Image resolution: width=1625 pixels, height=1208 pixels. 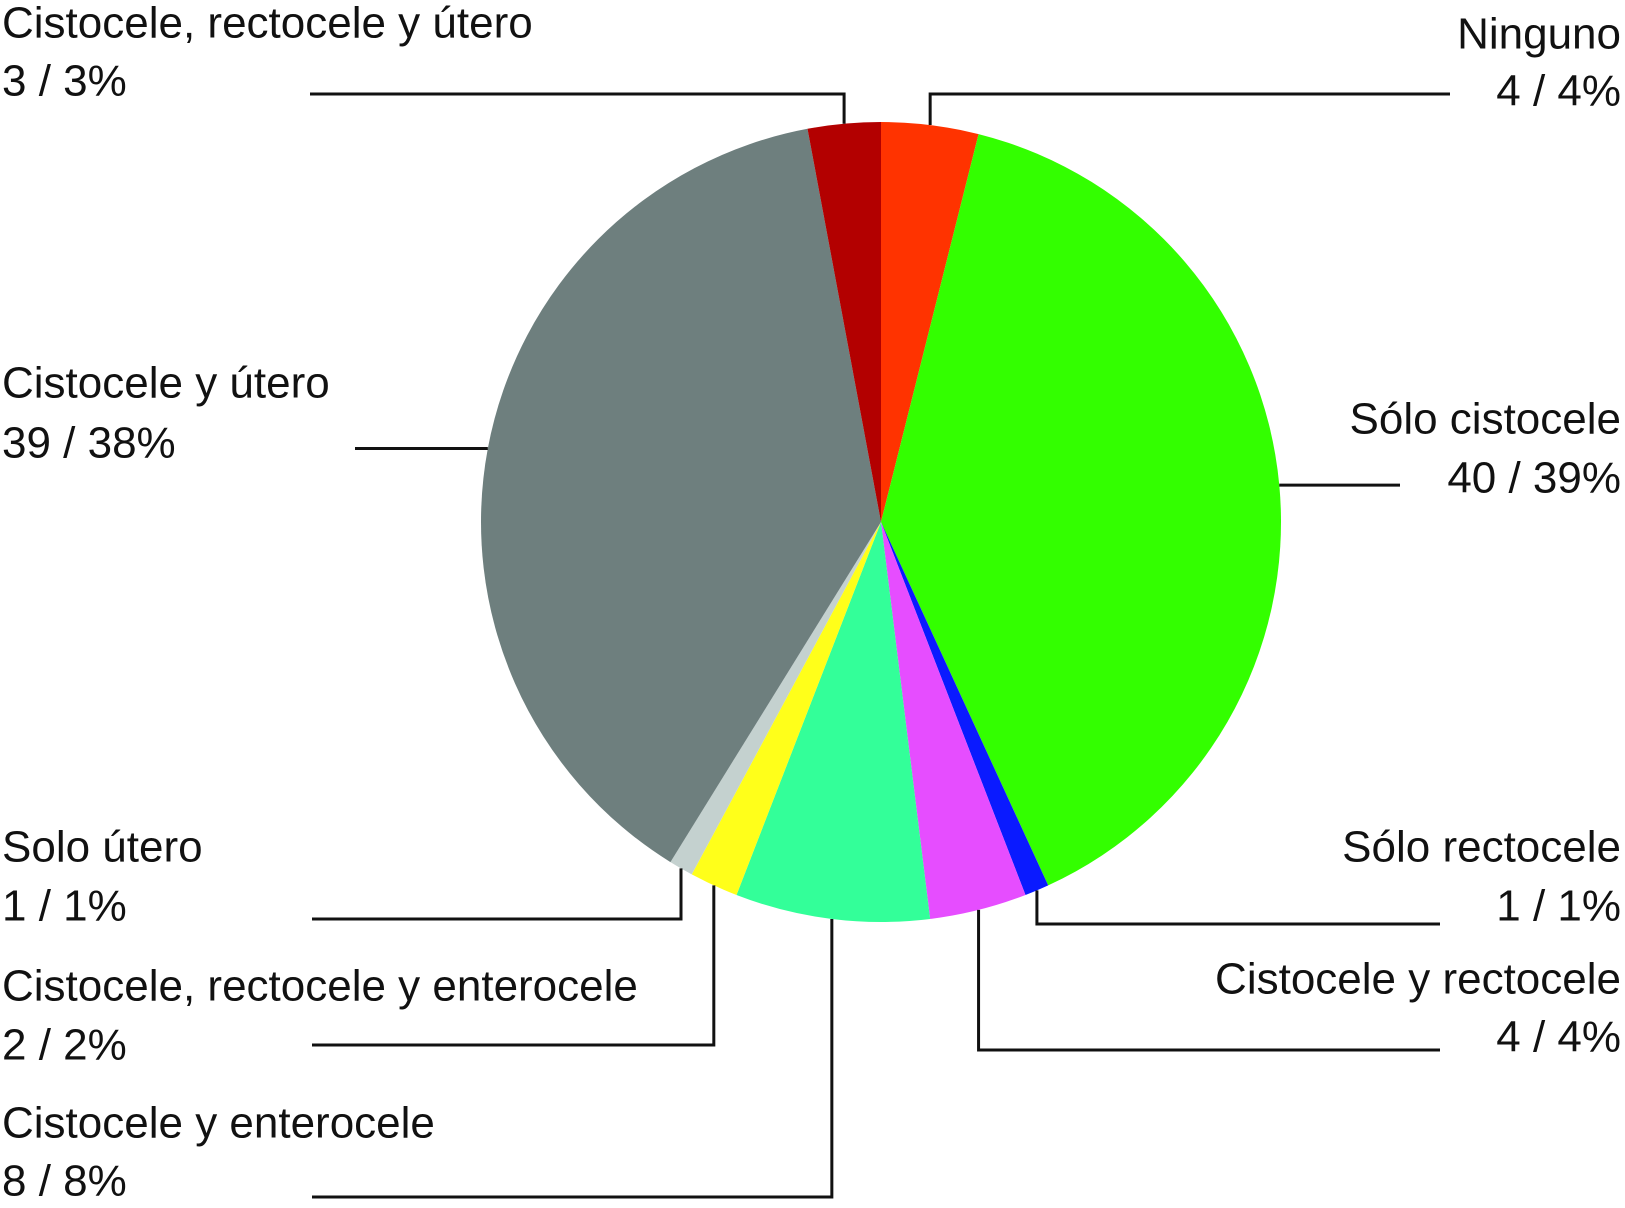 I want to click on slice-label: Cistocele y útero, so click(x=166, y=383).